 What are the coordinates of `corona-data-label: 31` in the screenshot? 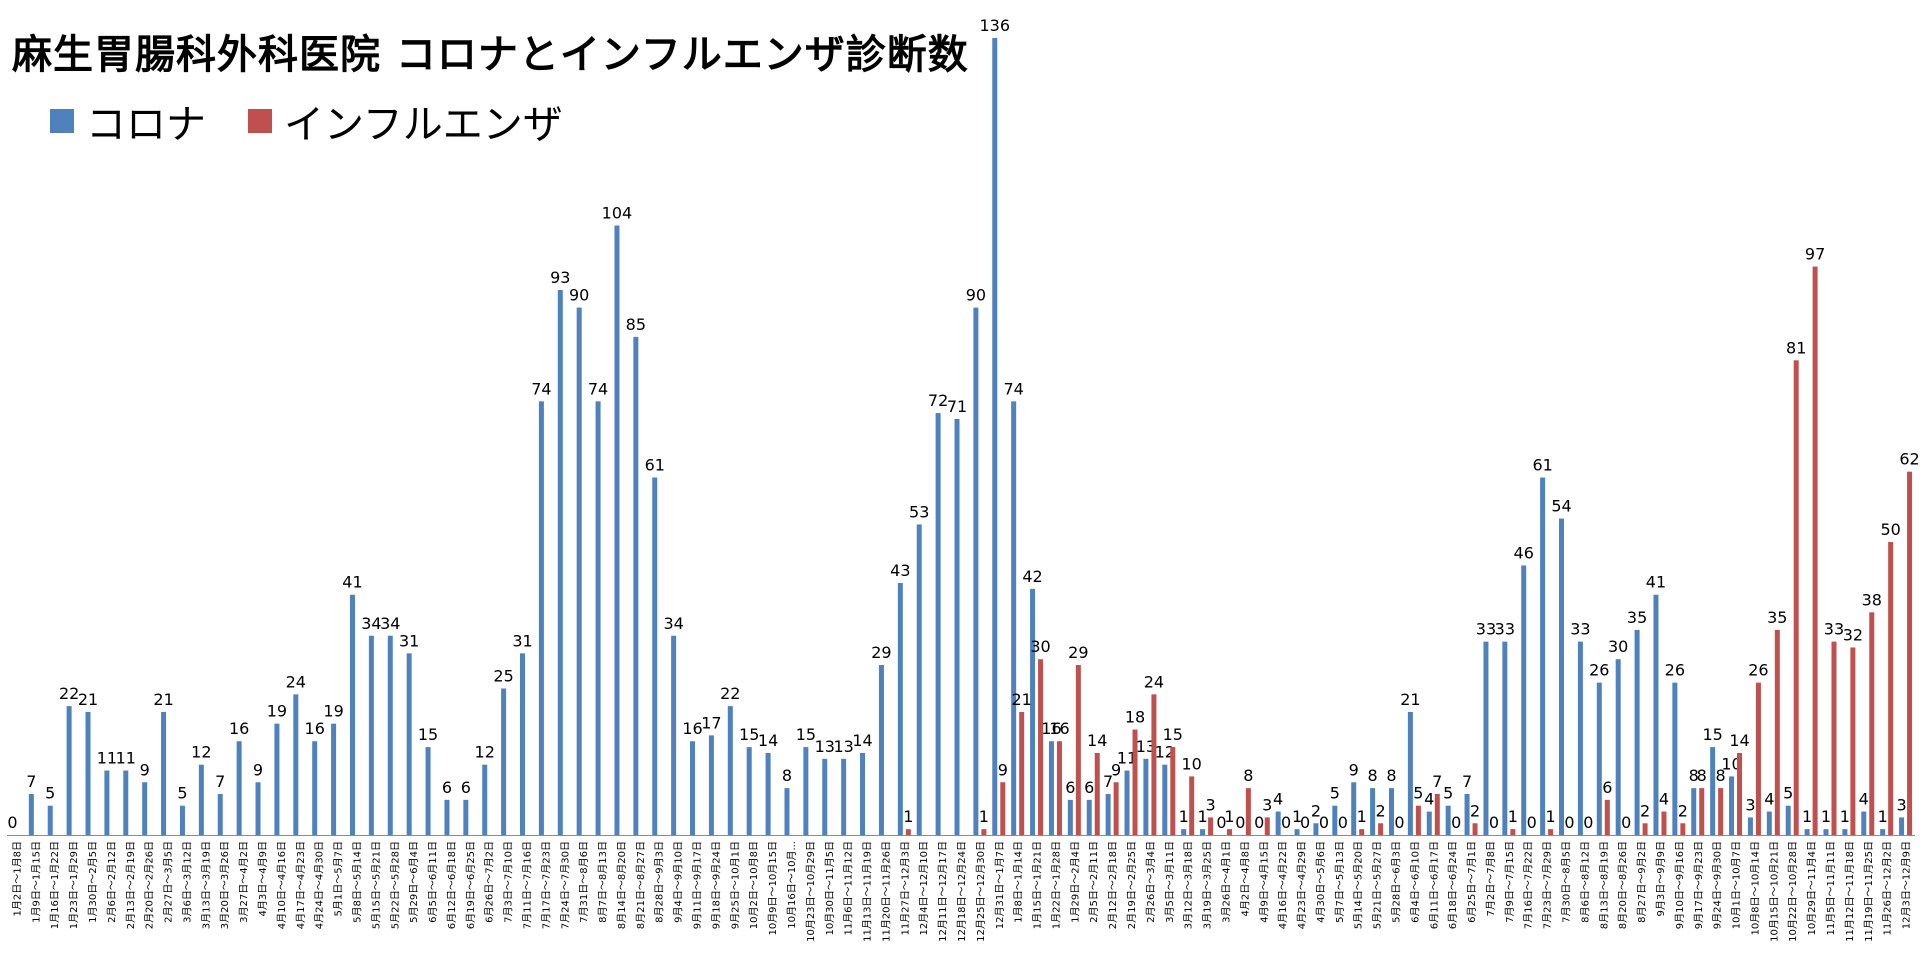 It's located at (409, 640).